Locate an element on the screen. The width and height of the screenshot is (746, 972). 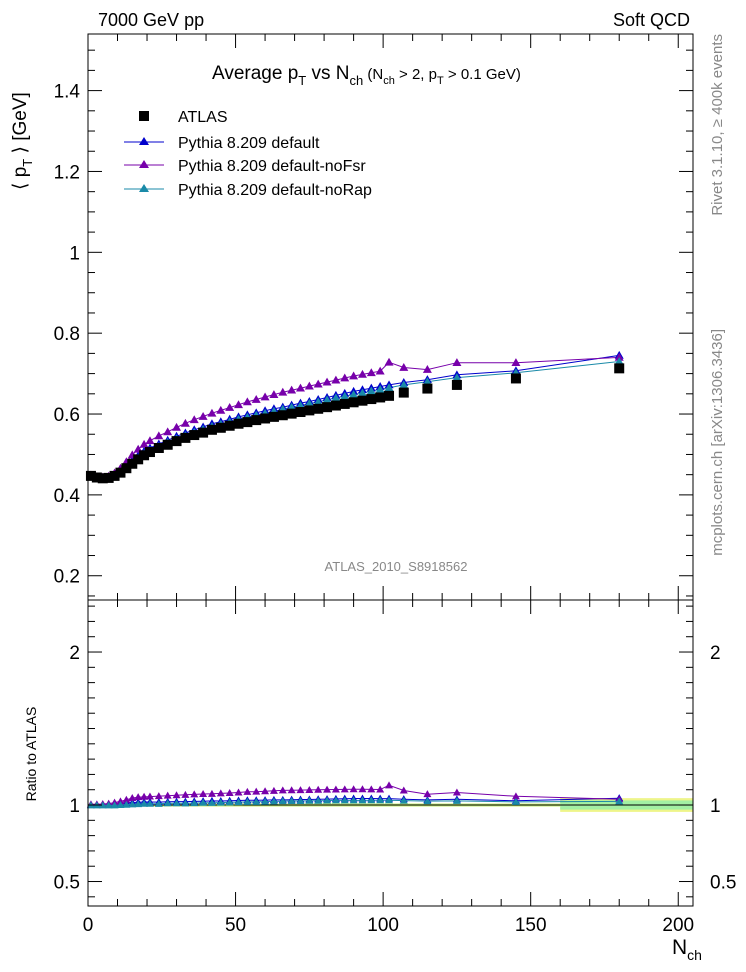
ratio-ytick-label-left: 1 is located at coordinates (74, 806).